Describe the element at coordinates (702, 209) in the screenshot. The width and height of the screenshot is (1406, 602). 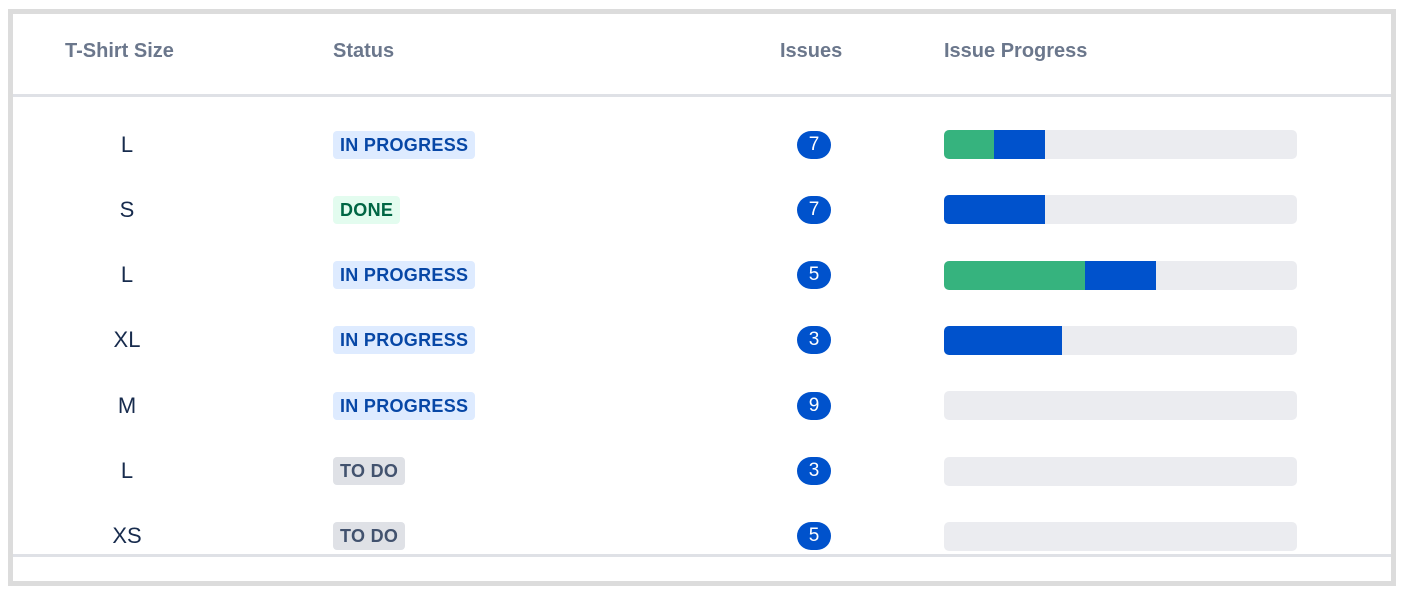
I see `table-row: S DONE 7` at that location.